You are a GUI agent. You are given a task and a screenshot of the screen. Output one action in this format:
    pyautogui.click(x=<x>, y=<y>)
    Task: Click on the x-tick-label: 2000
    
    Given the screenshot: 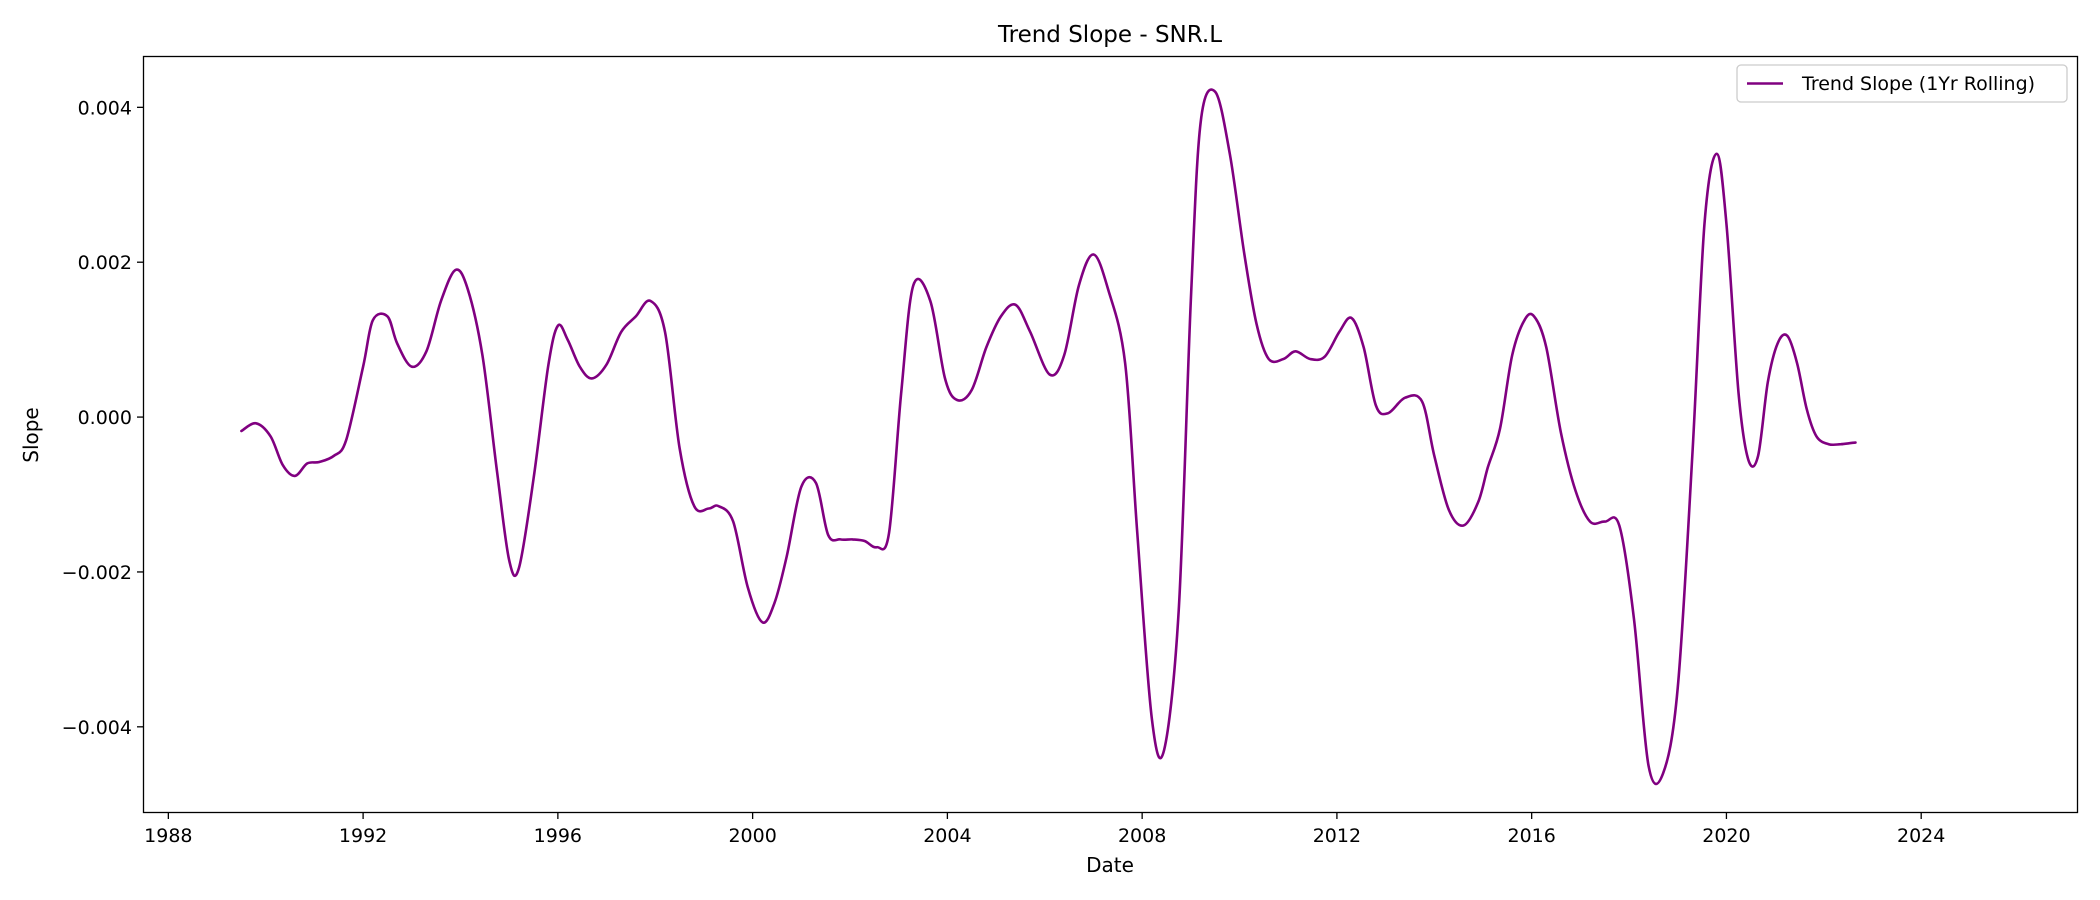 What is the action you would take?
    pyautogui.click(x=752, y=836)
    